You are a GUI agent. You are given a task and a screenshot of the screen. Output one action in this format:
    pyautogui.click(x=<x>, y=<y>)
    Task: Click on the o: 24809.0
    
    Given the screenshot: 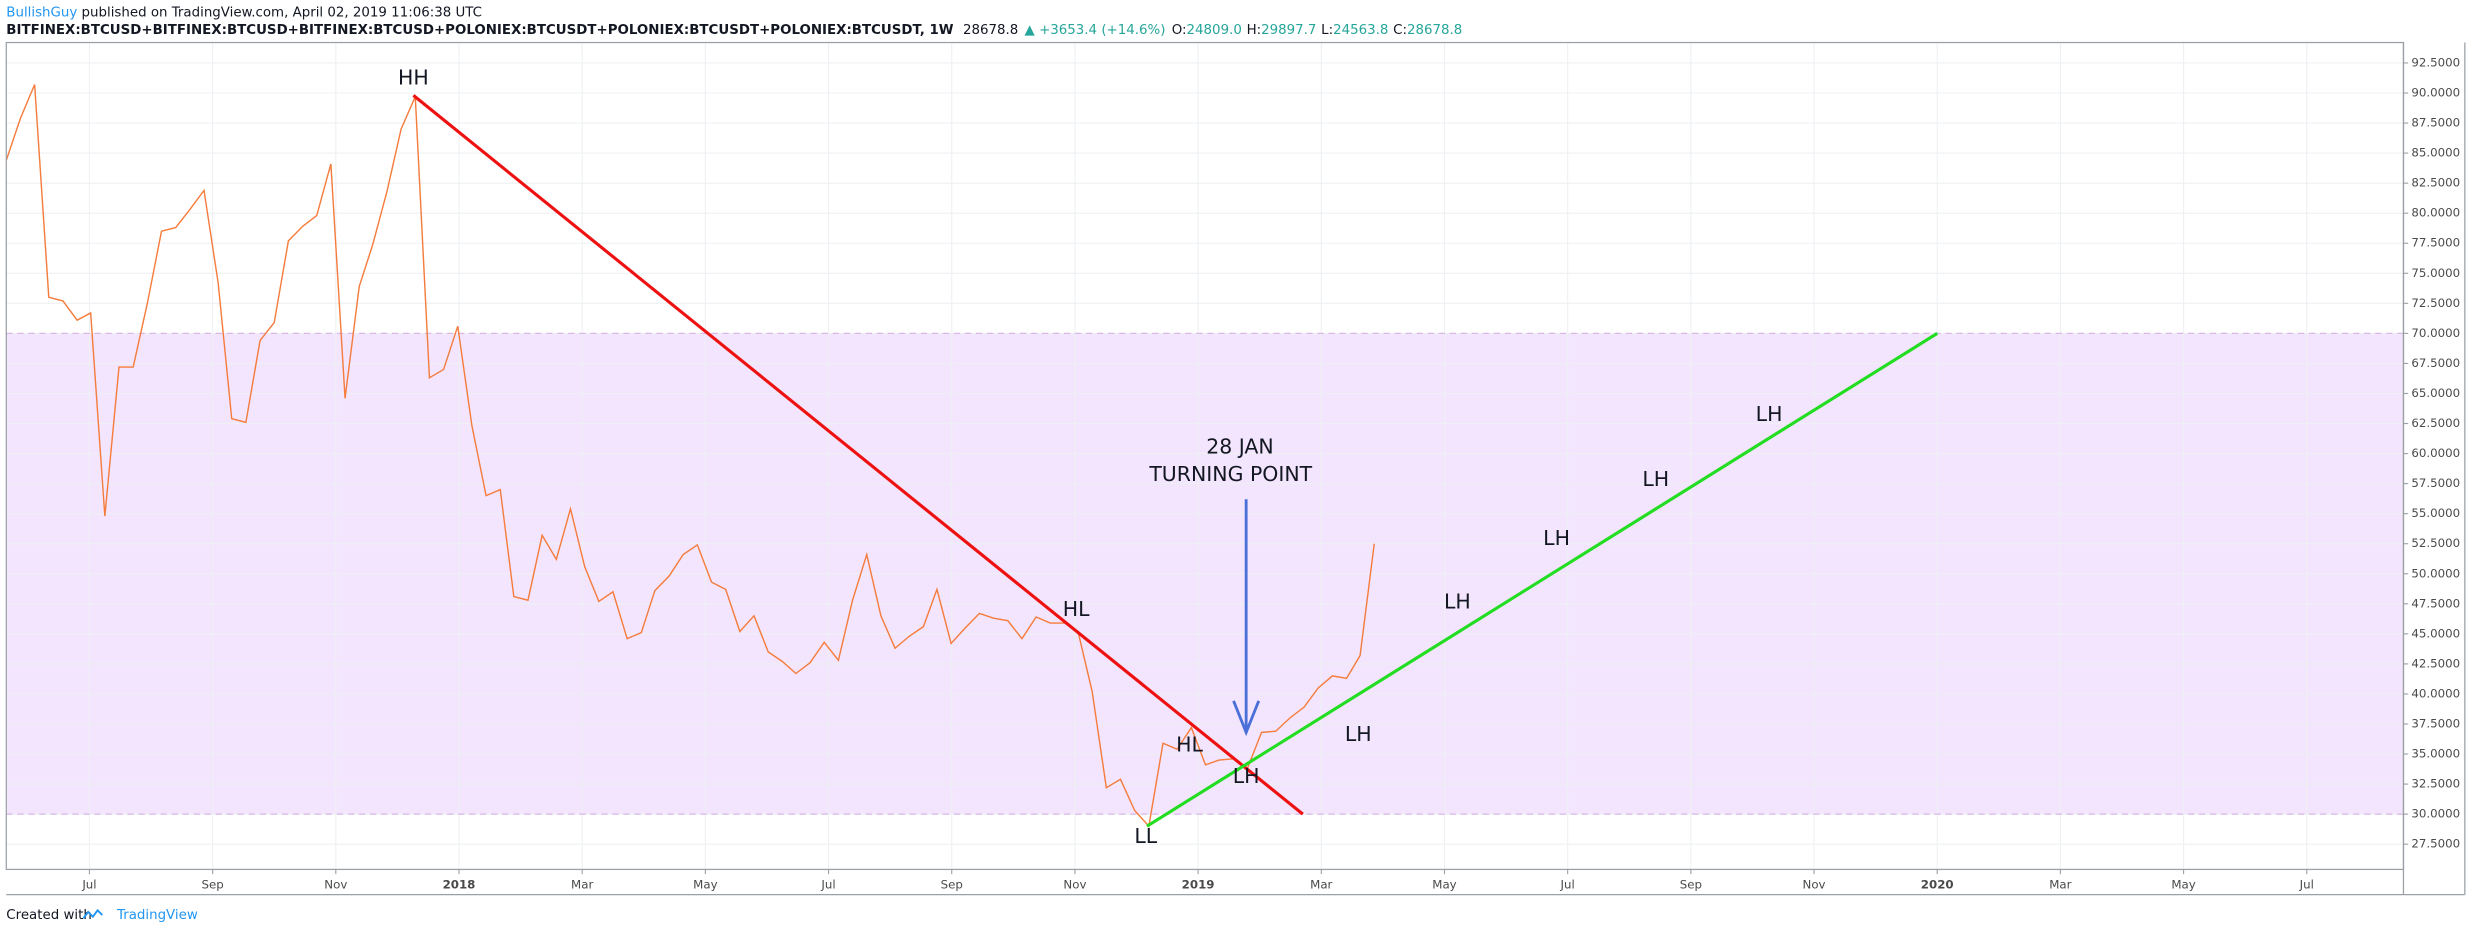 What is the action you would take?
    pyautogui.click(x=1214, y=30)
    